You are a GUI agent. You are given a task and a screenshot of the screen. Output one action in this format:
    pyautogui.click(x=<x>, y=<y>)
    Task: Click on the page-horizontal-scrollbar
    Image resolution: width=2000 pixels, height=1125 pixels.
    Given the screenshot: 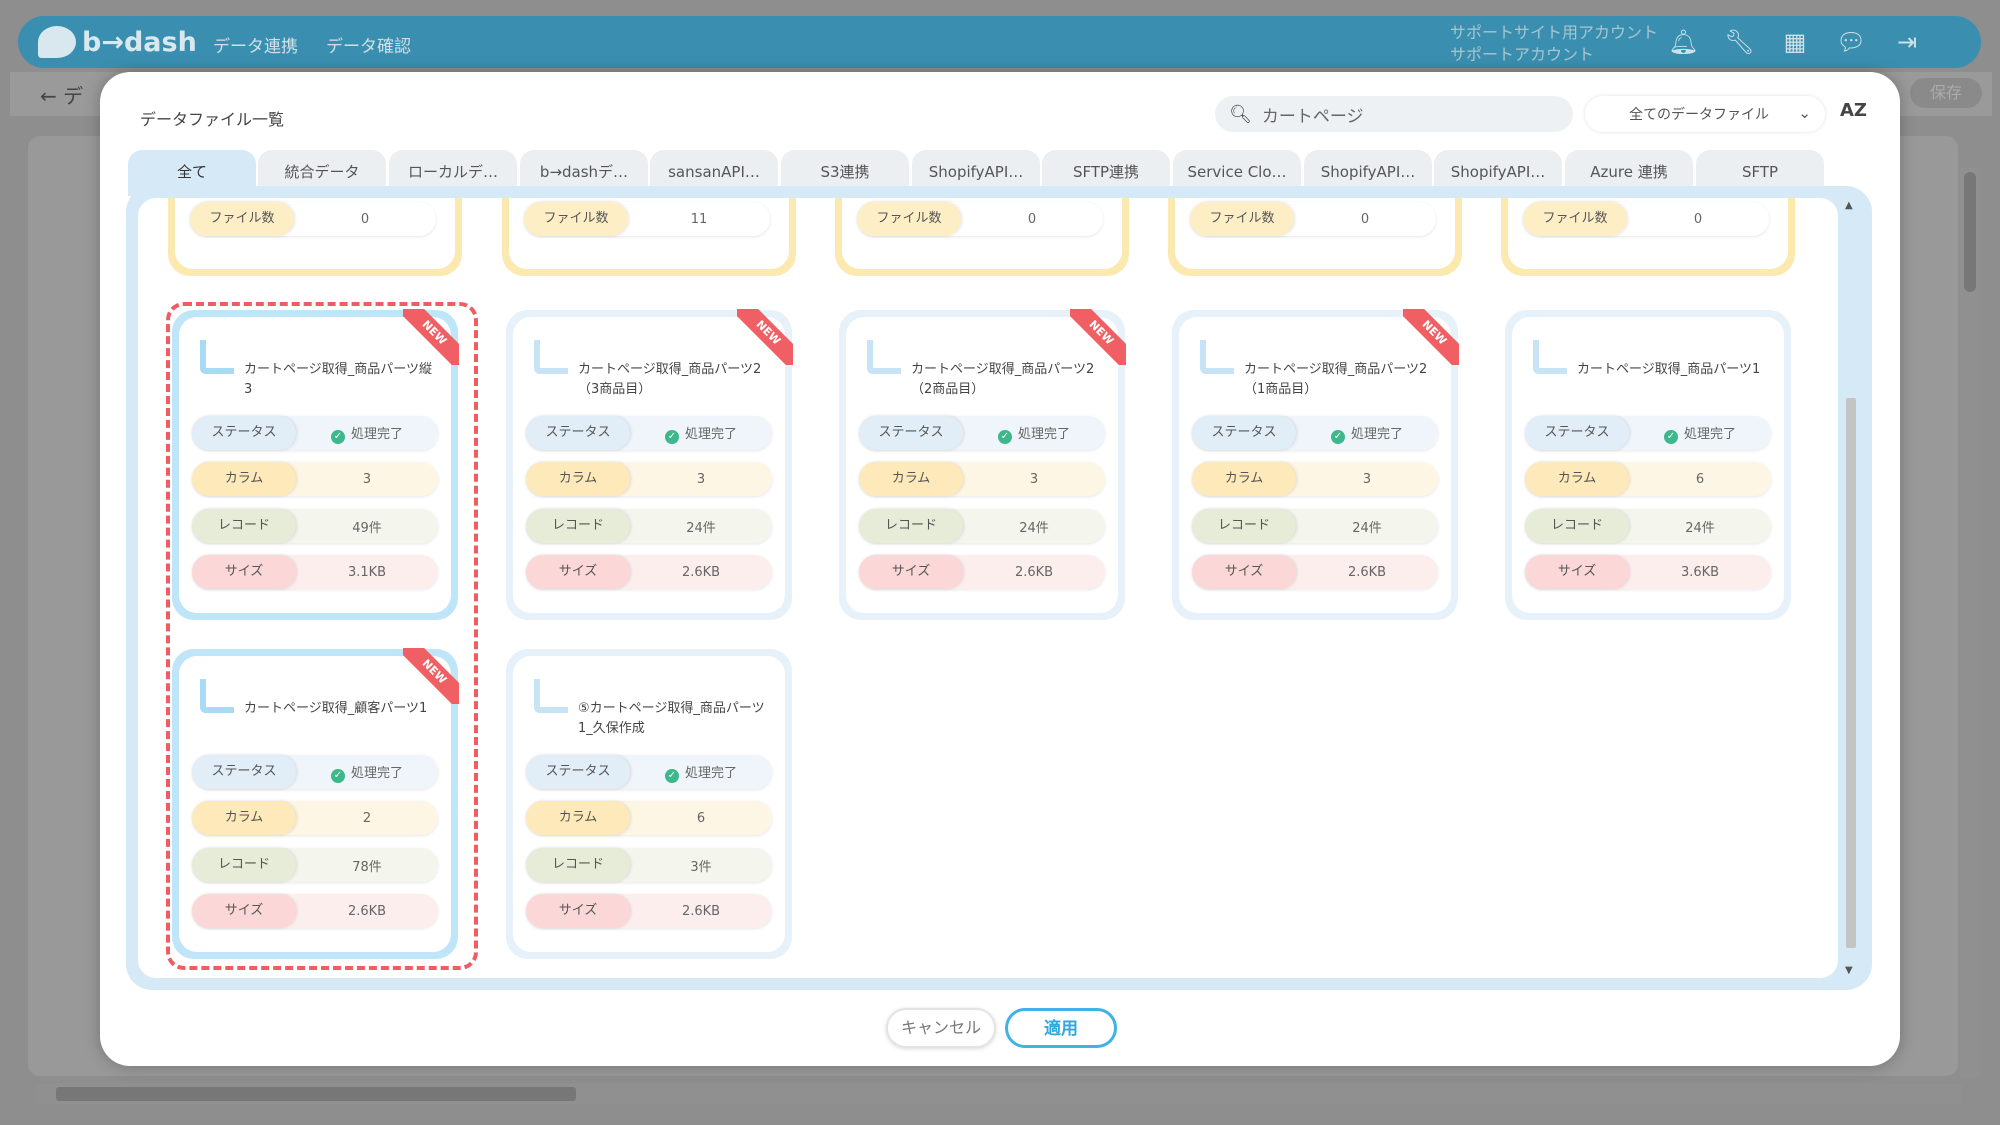 What is the action you would take?
    pyautogui.click(x=999, y=1094)
    